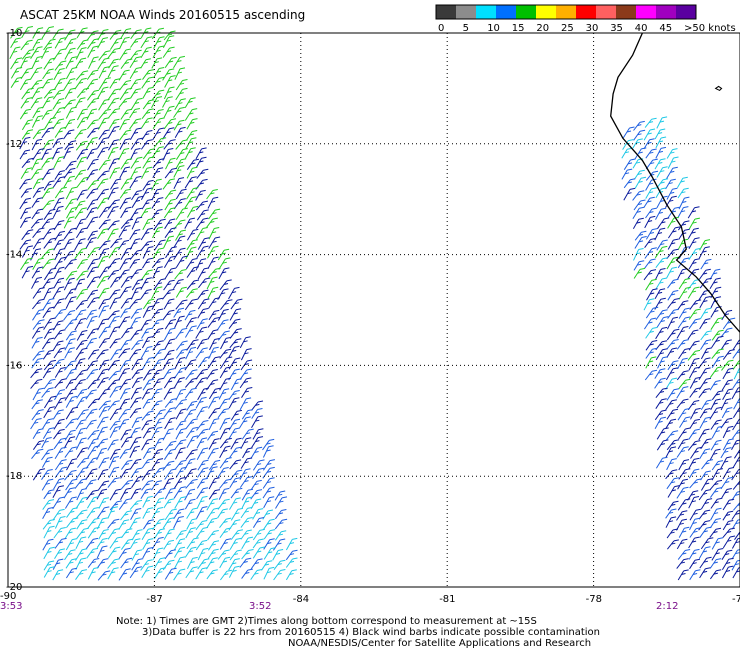  What do you see at coordinates (14, 310) in the screenshot?
I see `latitude-labels: -10 -12 -14 -16 -18 -20` at bounding box center [14, 310].